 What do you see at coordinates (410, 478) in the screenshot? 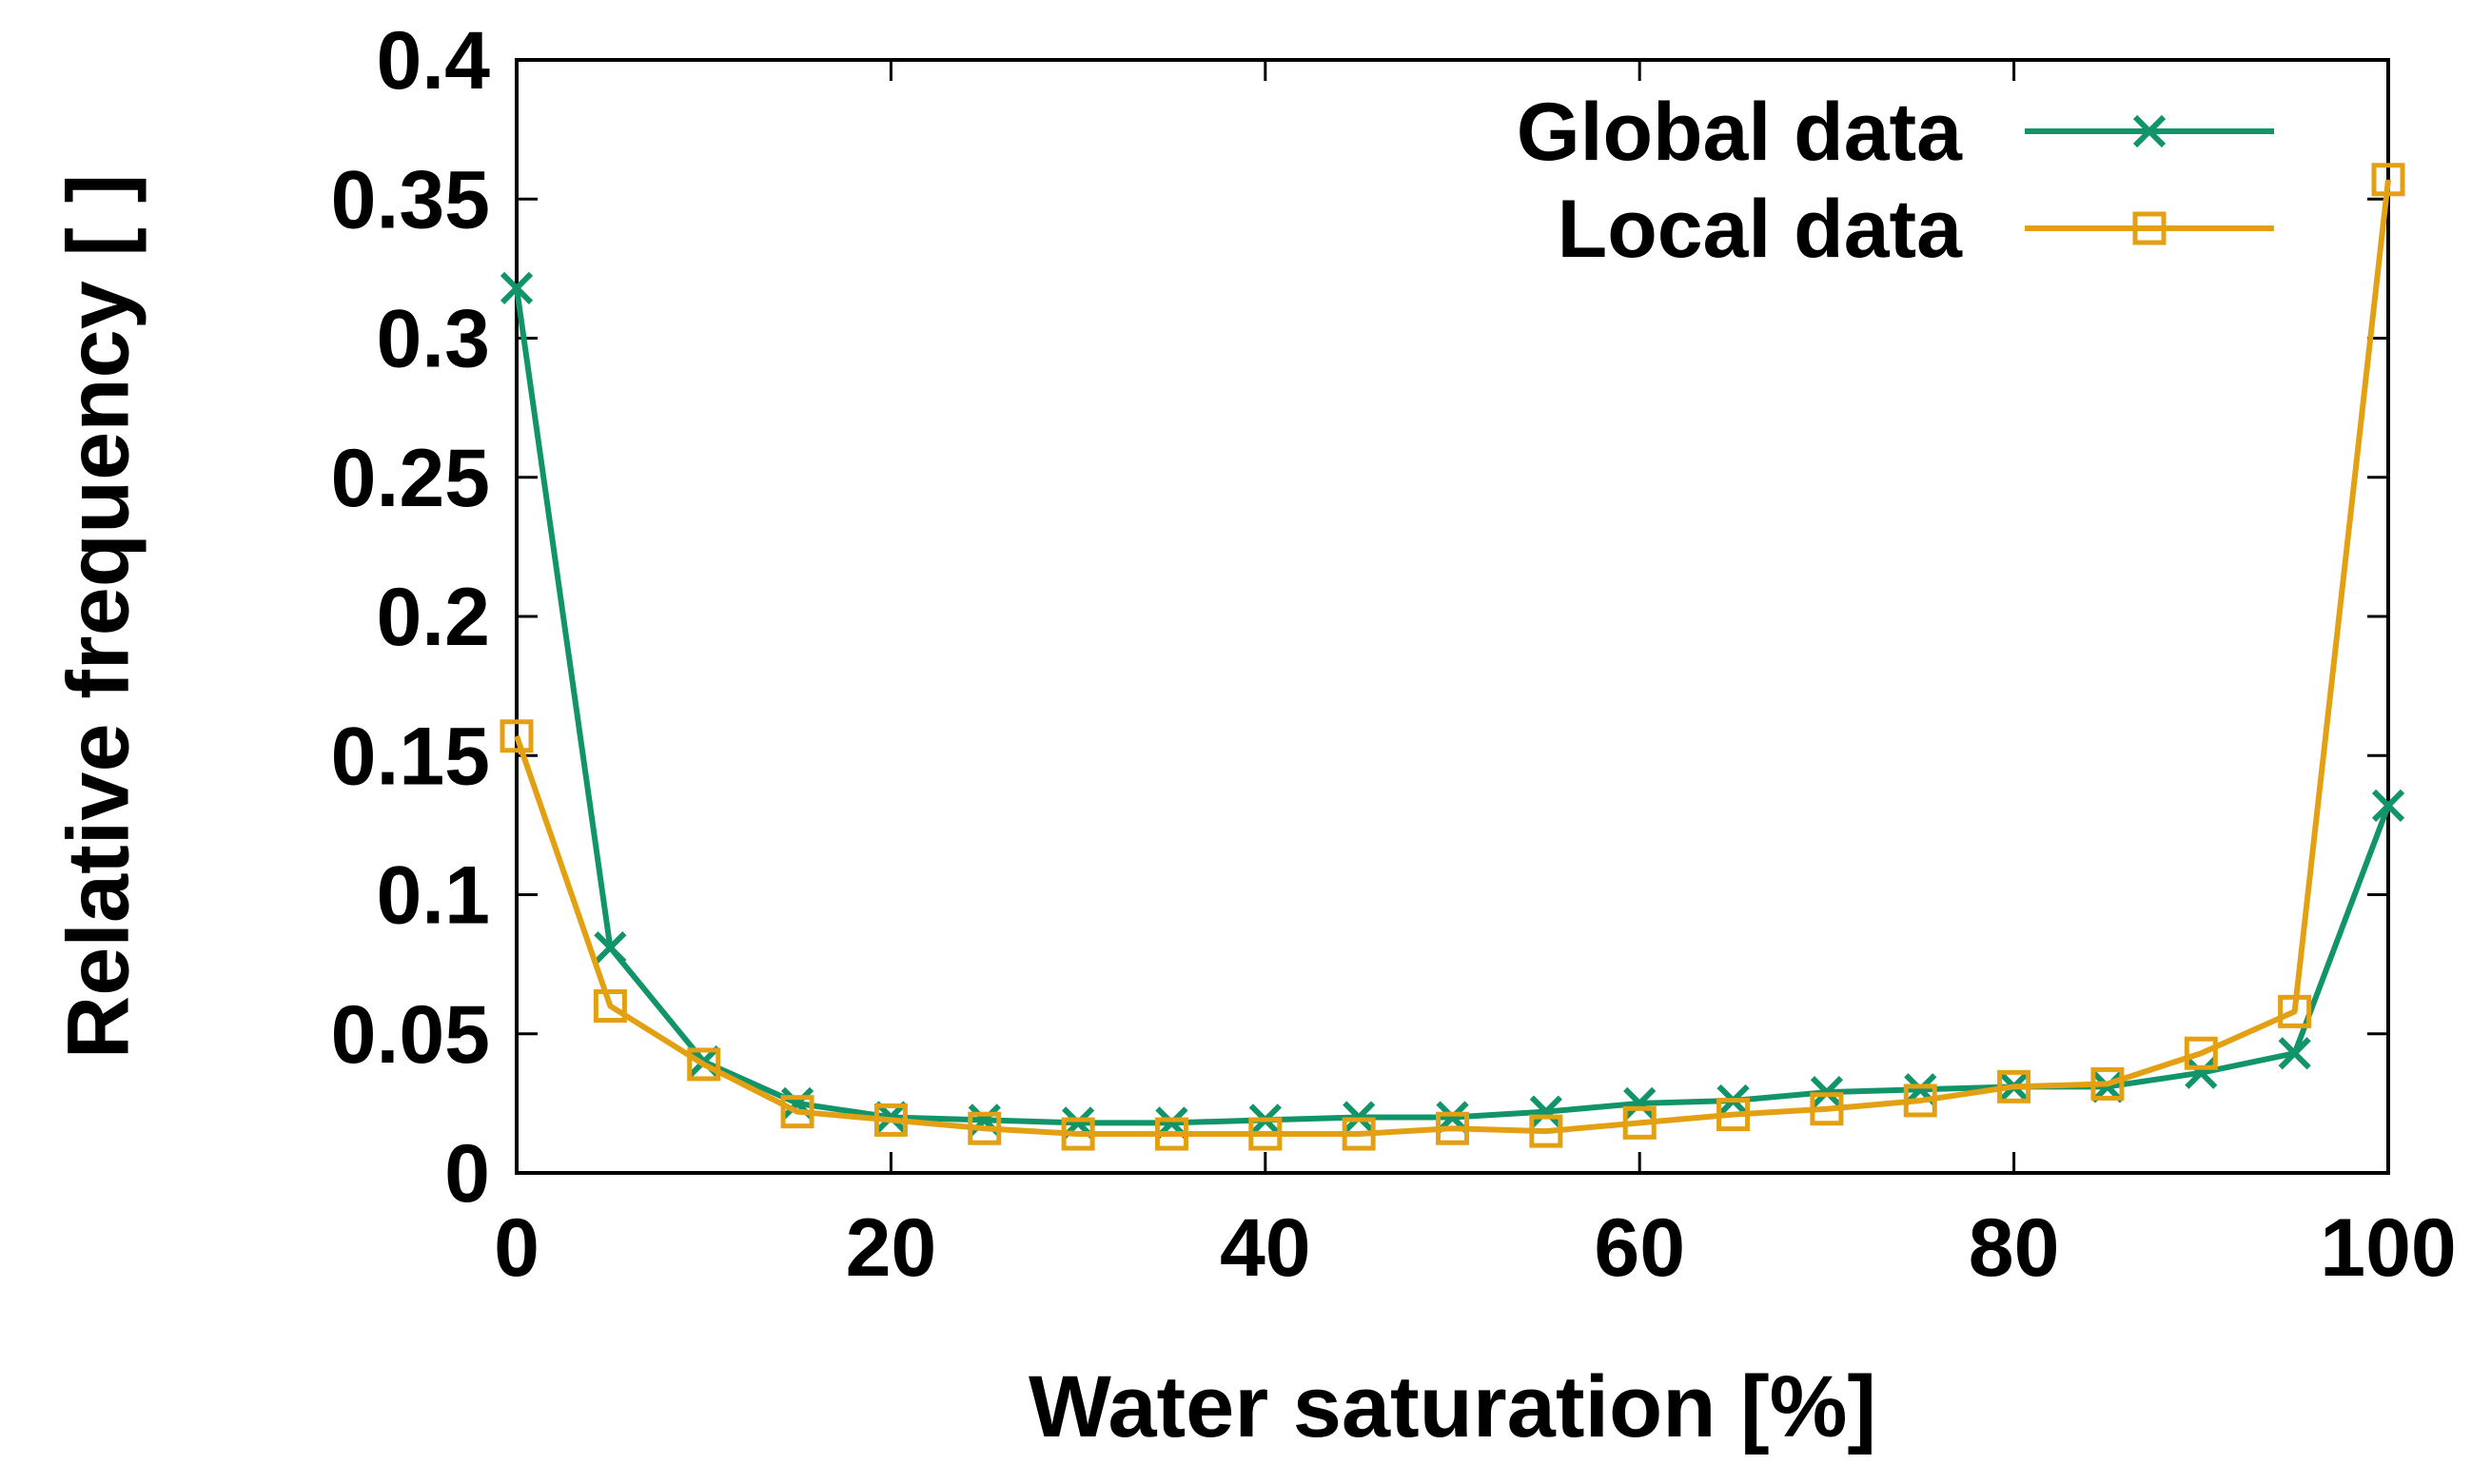
I see `y-tick-label: 0.25` at bounding box center [410, 478].